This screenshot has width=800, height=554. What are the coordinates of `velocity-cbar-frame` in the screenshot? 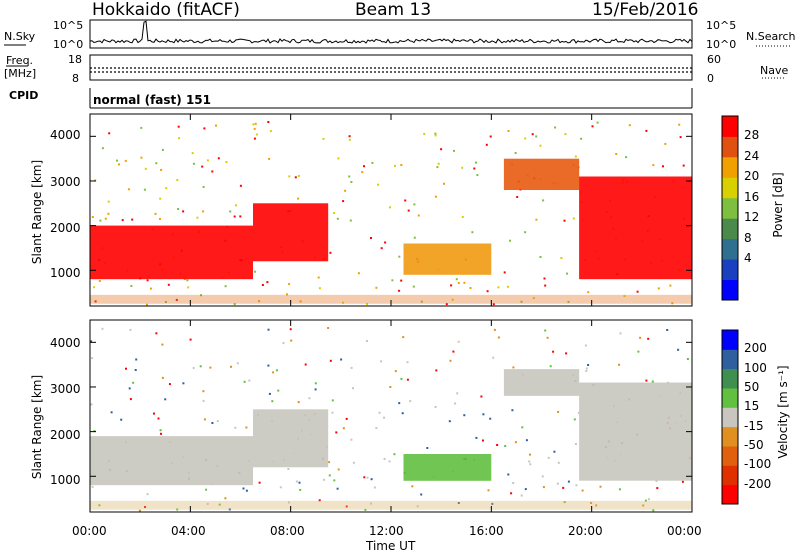 It's located at (730, 417).